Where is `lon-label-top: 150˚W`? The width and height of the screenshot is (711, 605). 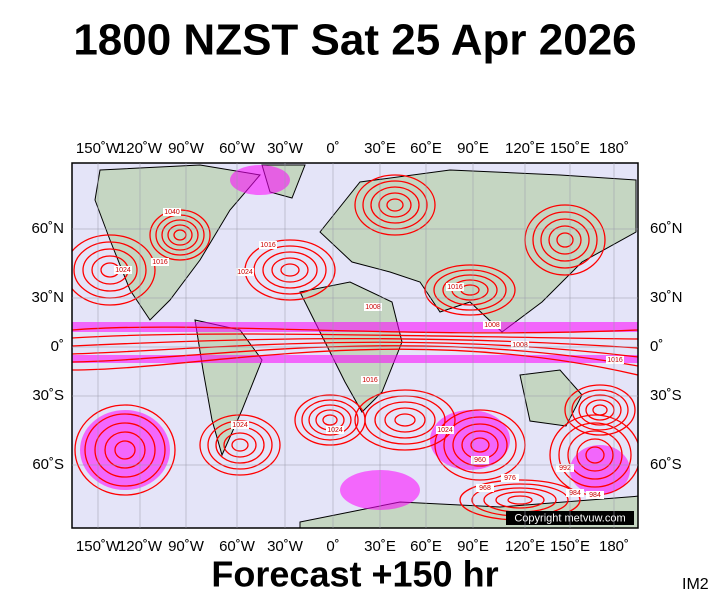 lon-label-top: 150˚W is located at coordinates (98, 148).